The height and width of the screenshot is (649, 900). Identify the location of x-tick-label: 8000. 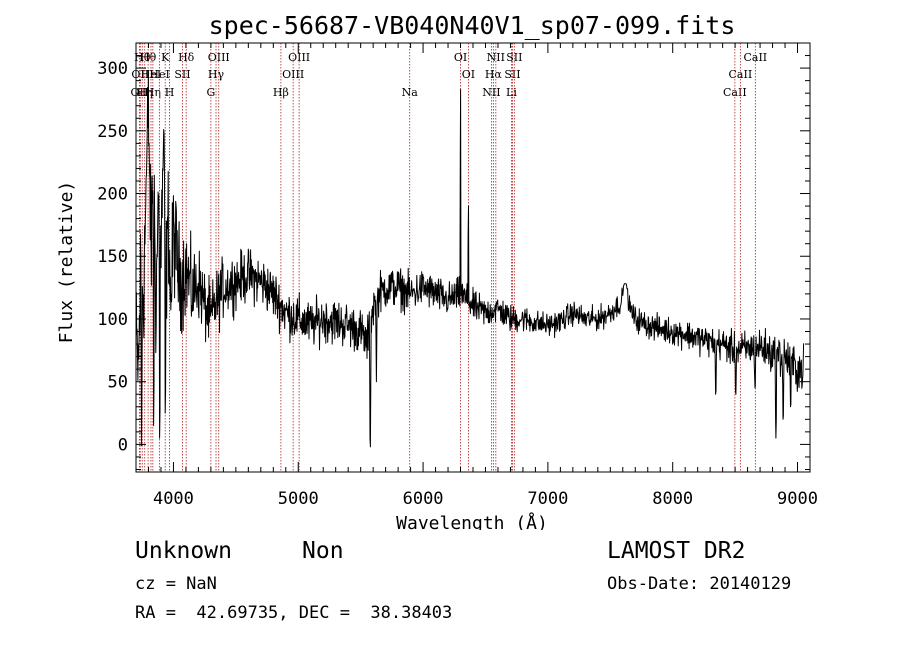
(672, 499).